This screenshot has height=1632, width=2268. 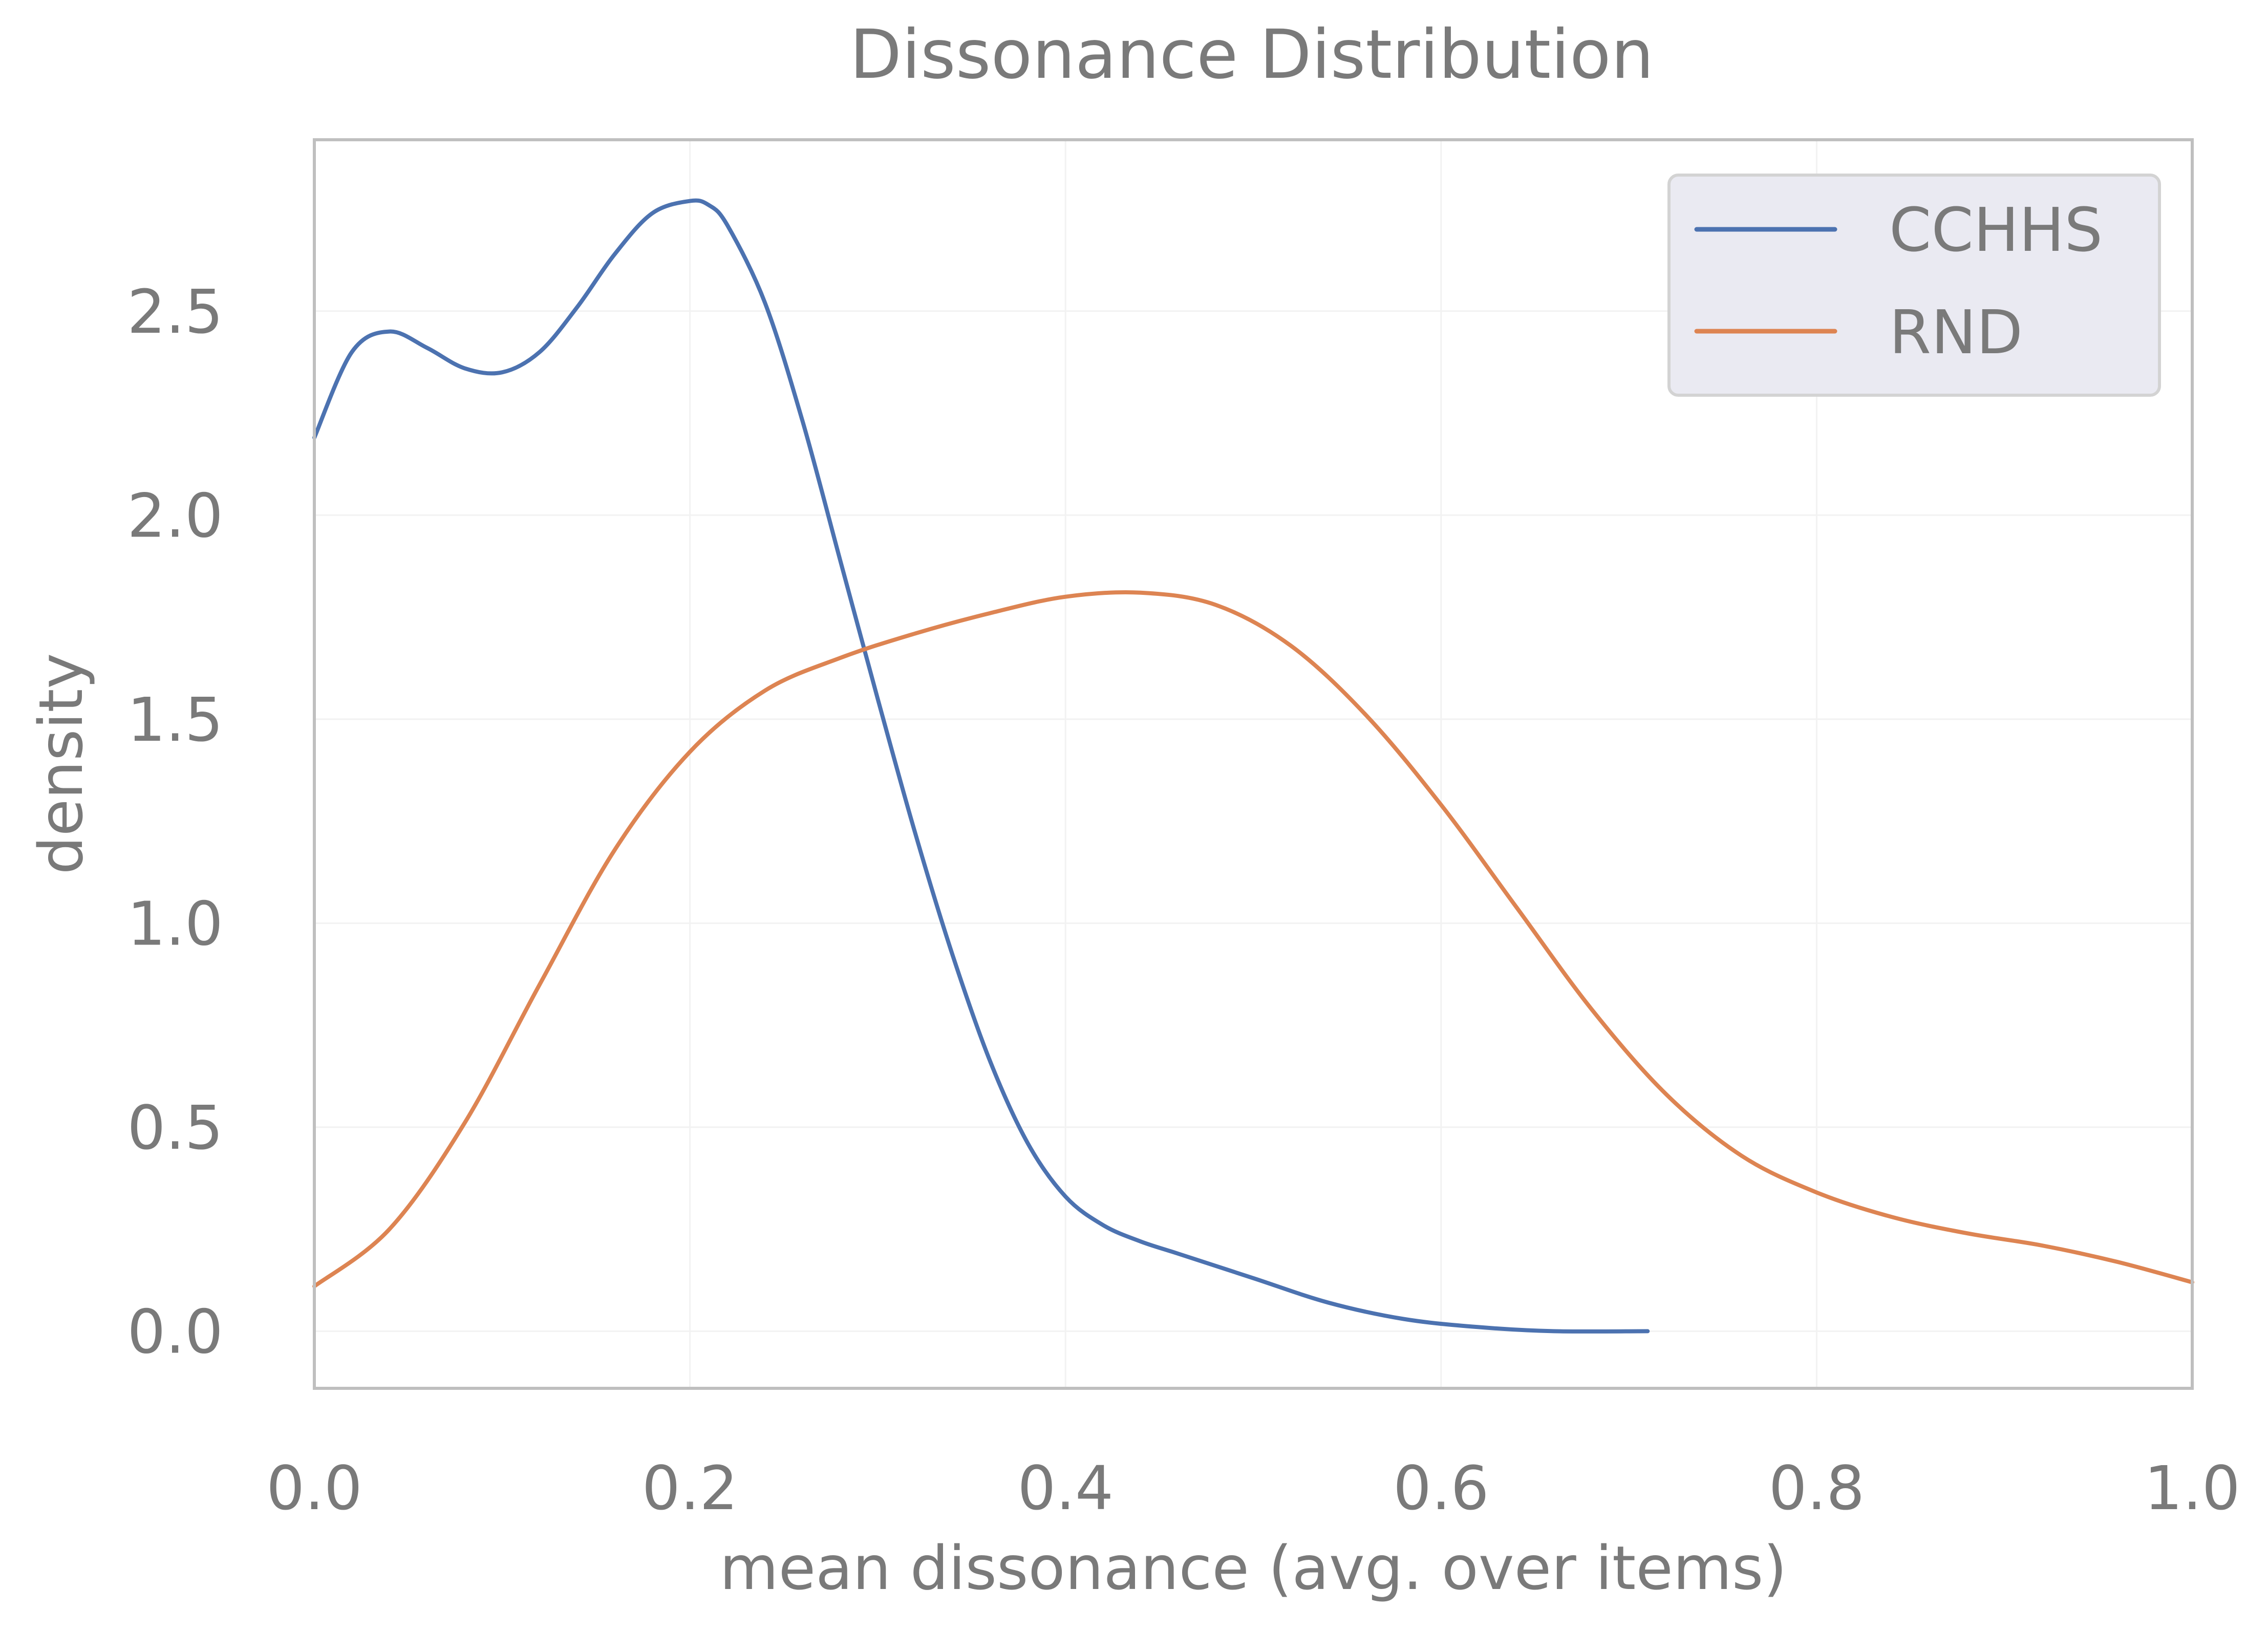 I want to click on y-tick-label: 2.5, so click(x=175, y=311).